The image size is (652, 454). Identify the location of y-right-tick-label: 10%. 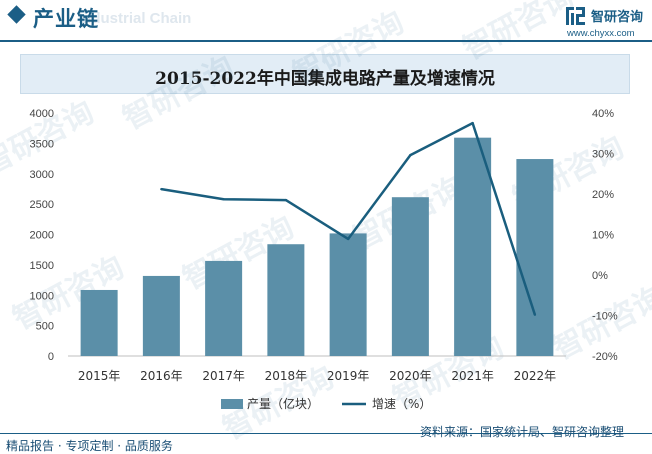
(603, 236).